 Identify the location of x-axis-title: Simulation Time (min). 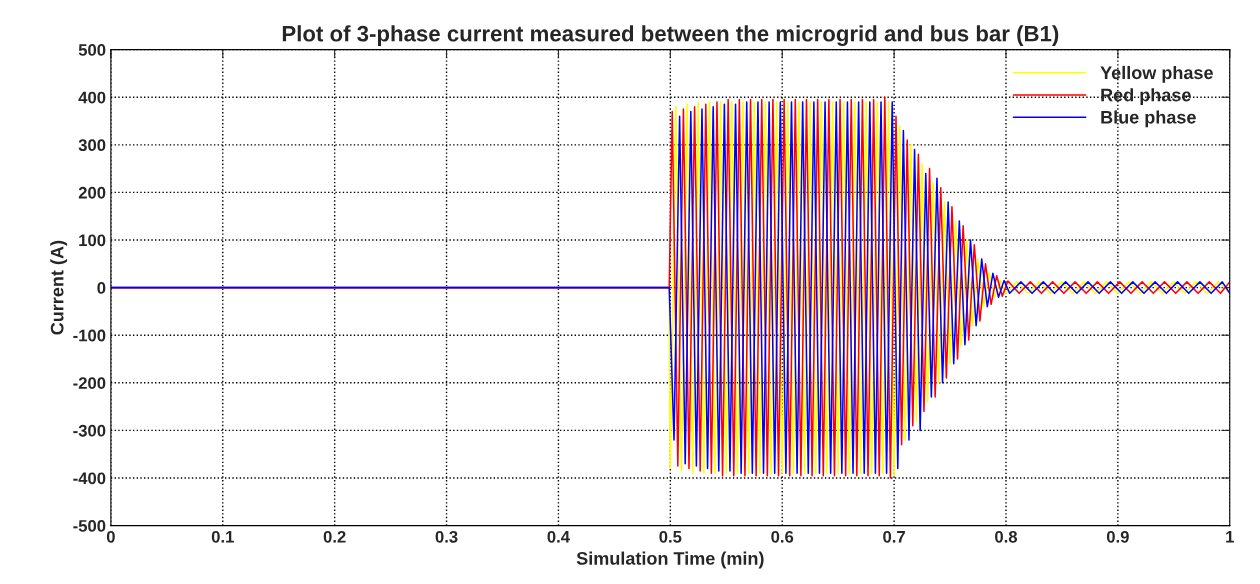
(670, 560).